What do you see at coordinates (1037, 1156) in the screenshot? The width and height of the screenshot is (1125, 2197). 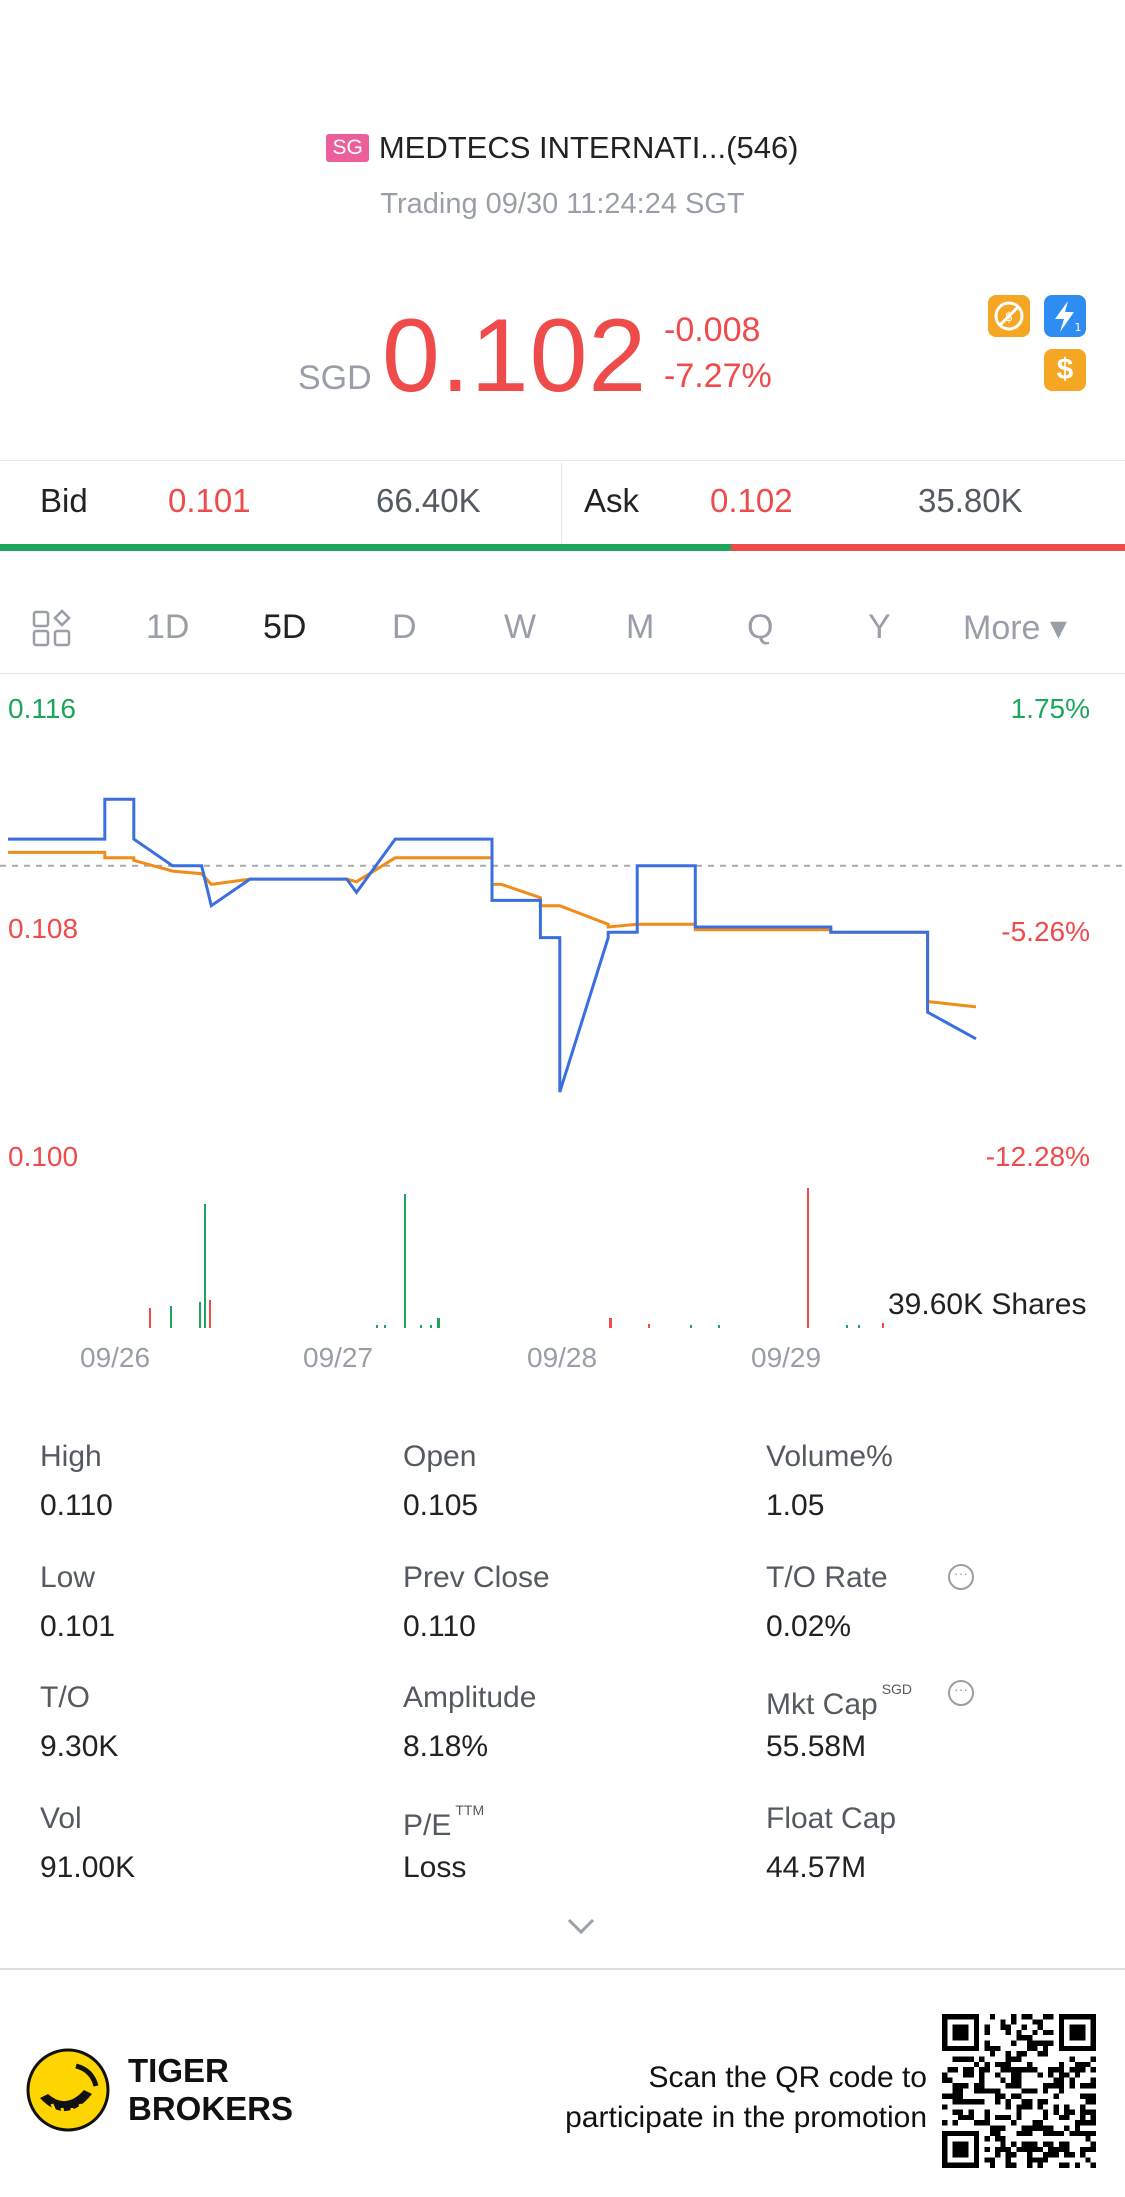 I see `y-axis-pct-min: -12.28%` at bounding box center [1037, 1156].